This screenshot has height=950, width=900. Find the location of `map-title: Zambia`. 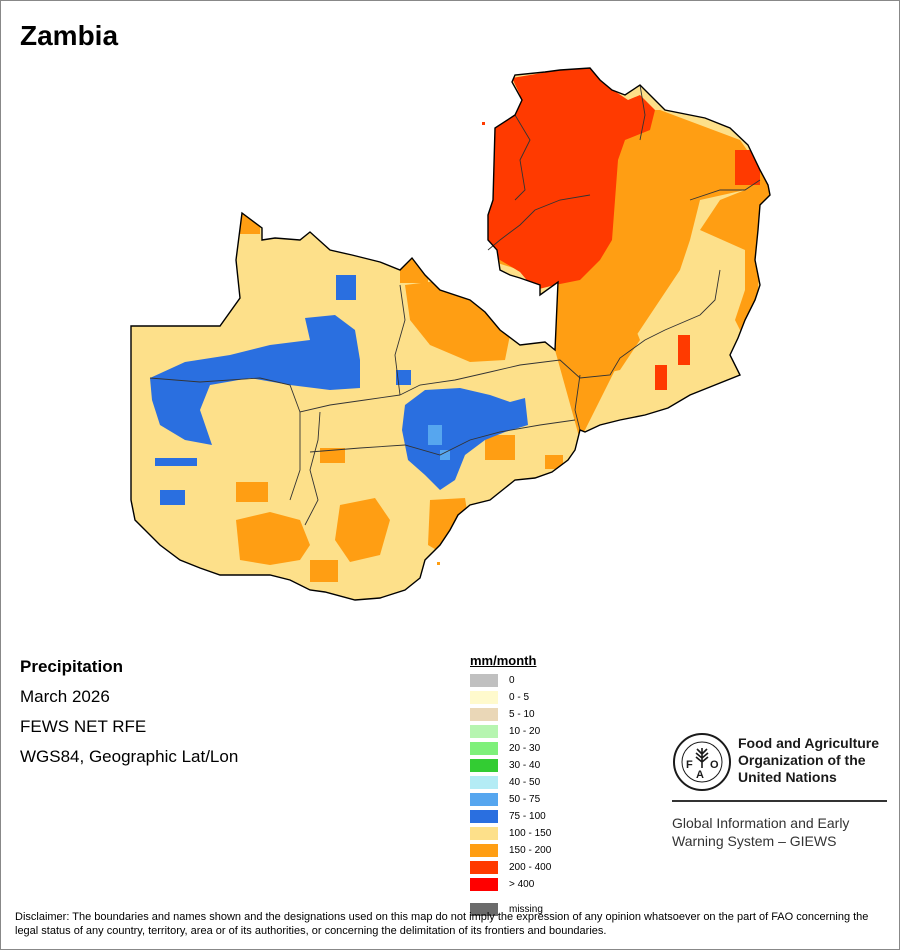

map-title: Zambia is located at coordinates (69, 35).